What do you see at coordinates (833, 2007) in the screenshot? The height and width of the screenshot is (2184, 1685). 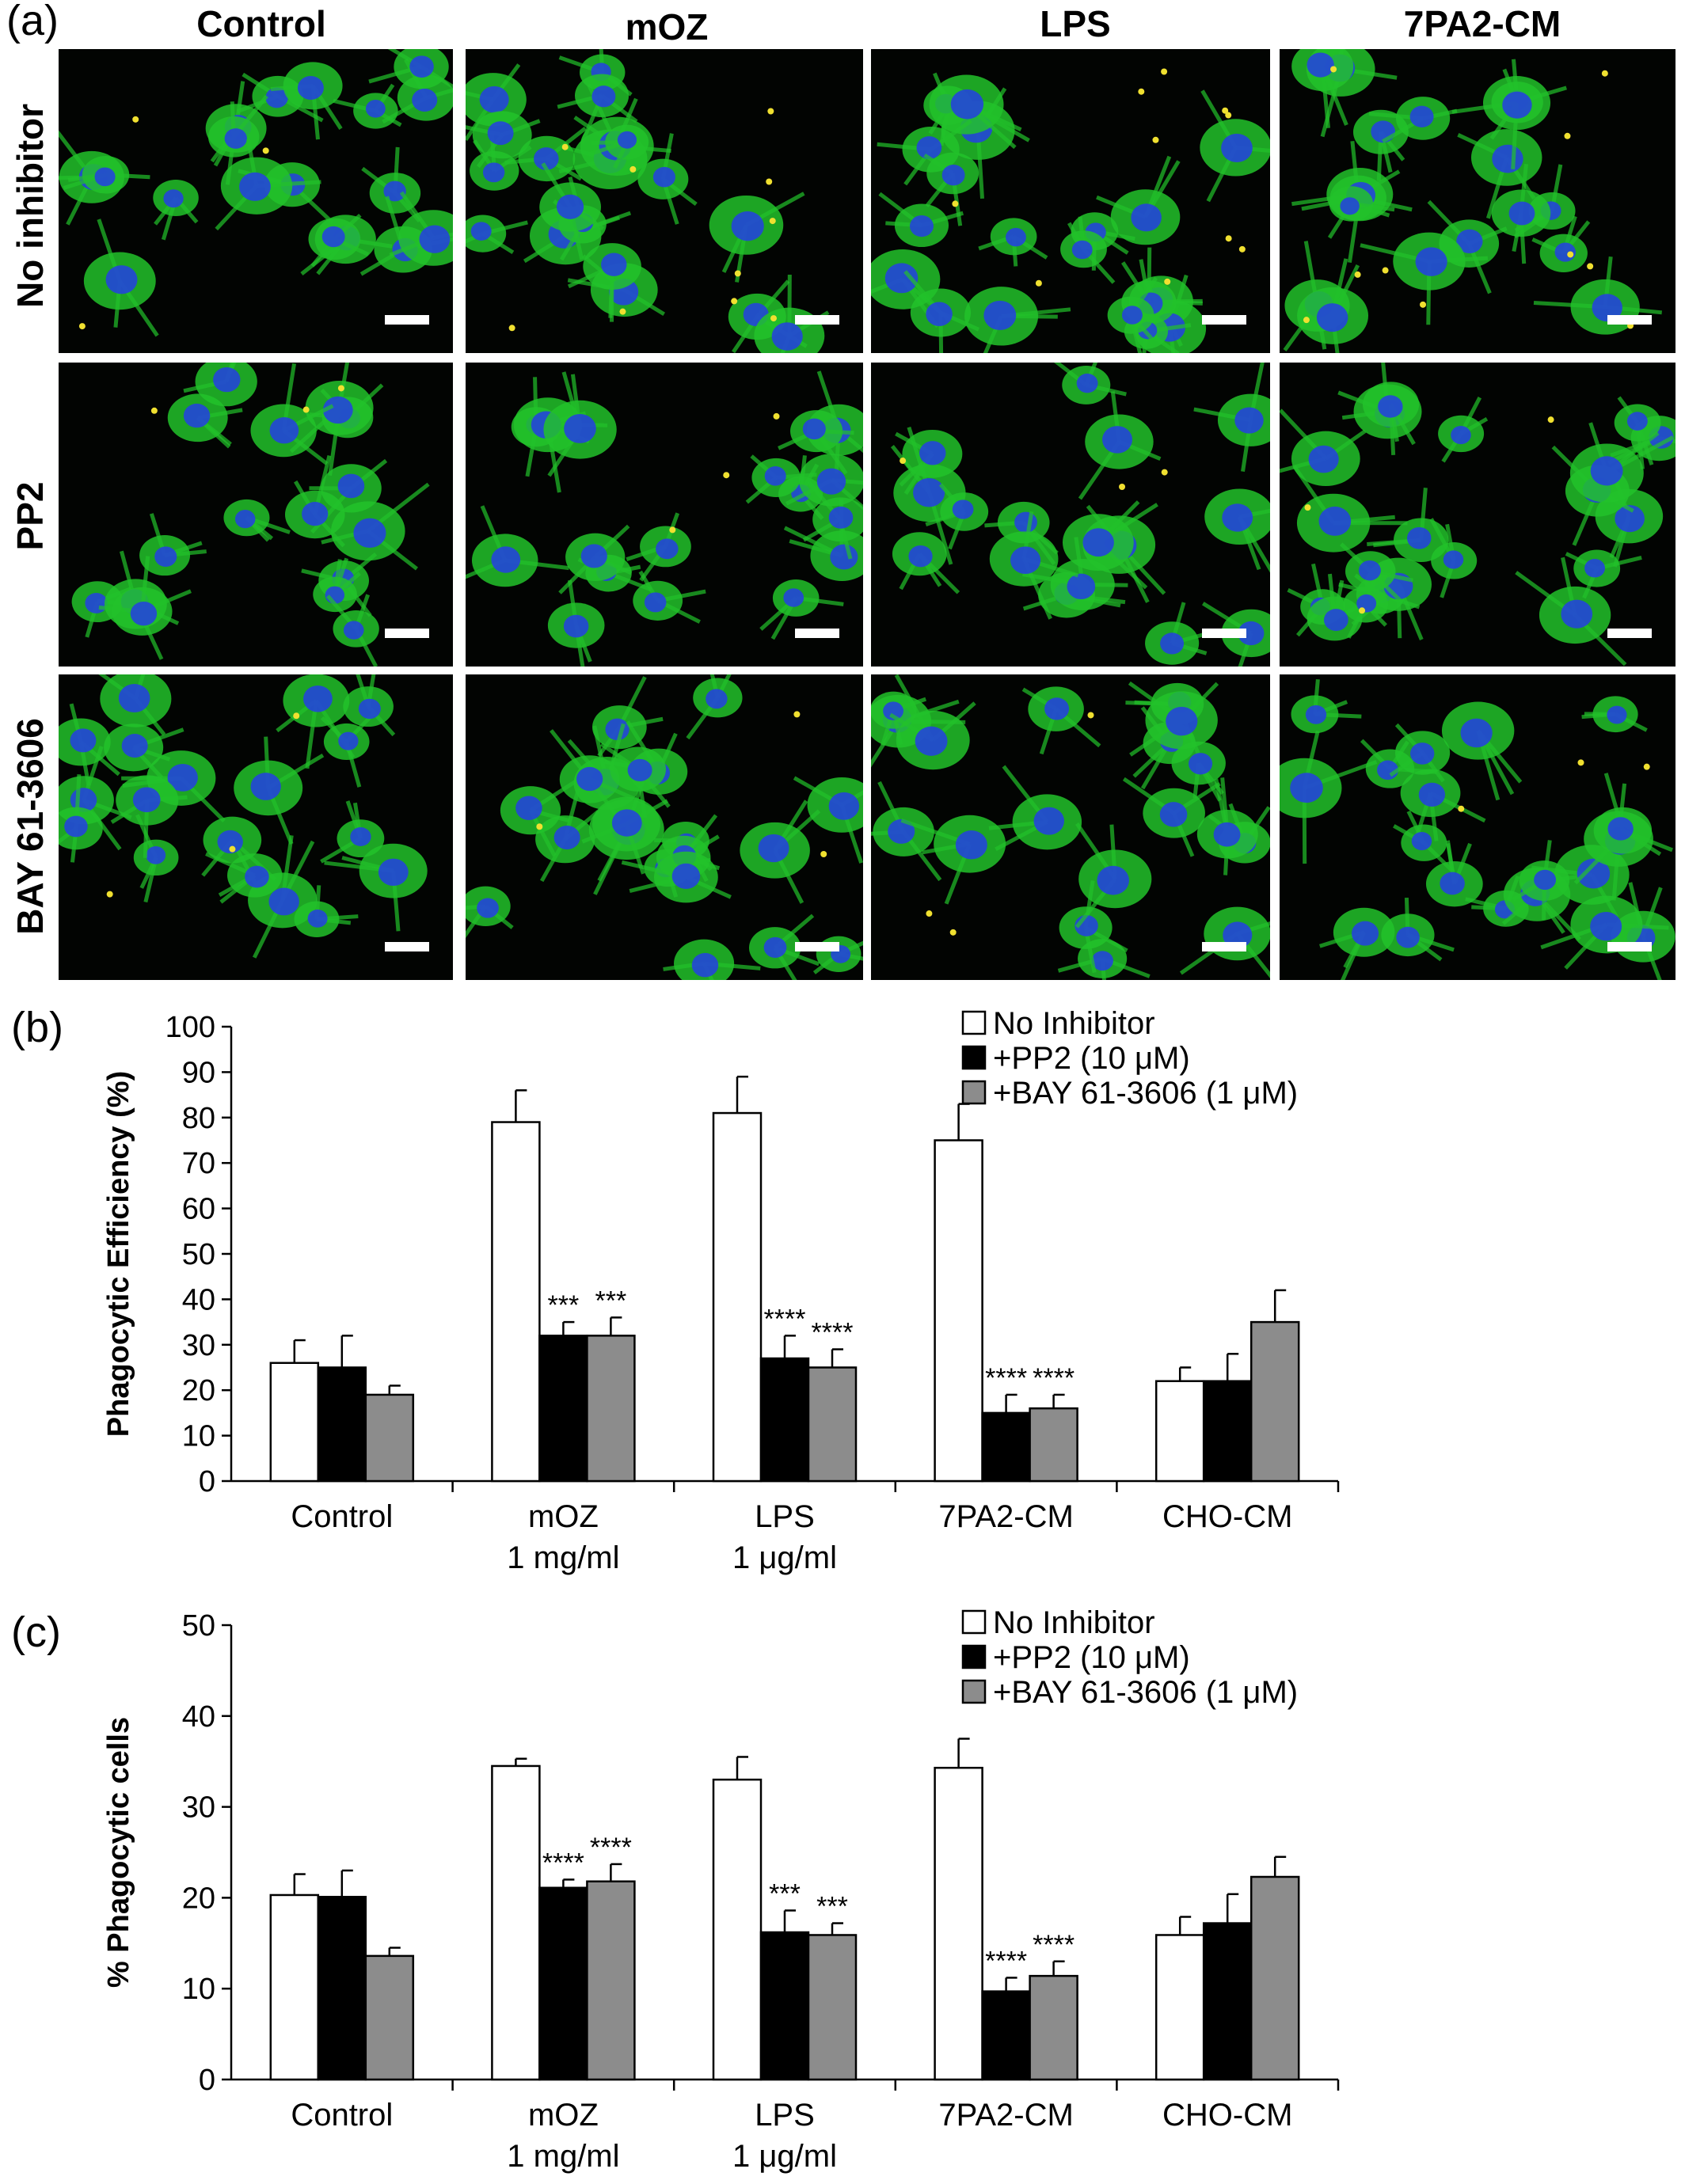 I see `bar-bay-61-3606-1-m-lps` at bounding box center [833, 2007].